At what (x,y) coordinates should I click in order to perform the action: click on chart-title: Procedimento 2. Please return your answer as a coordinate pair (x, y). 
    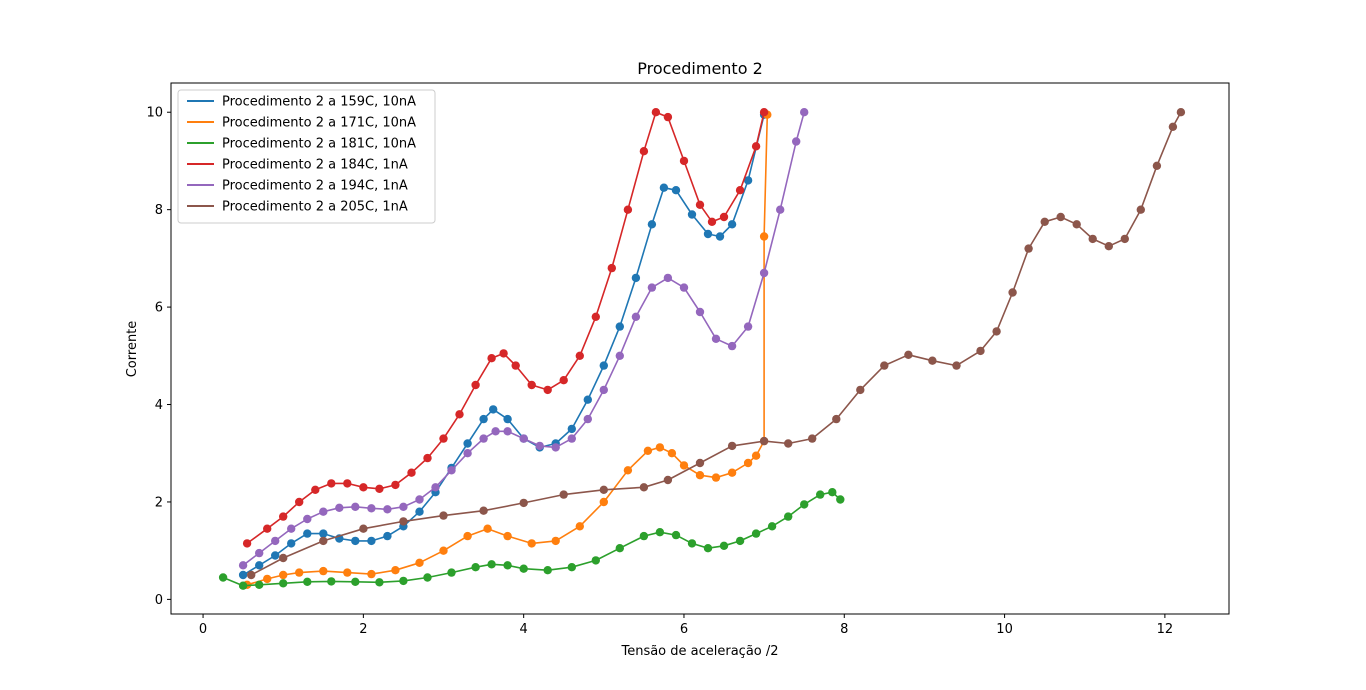
    Looking at the image, I should click on (700, 68).